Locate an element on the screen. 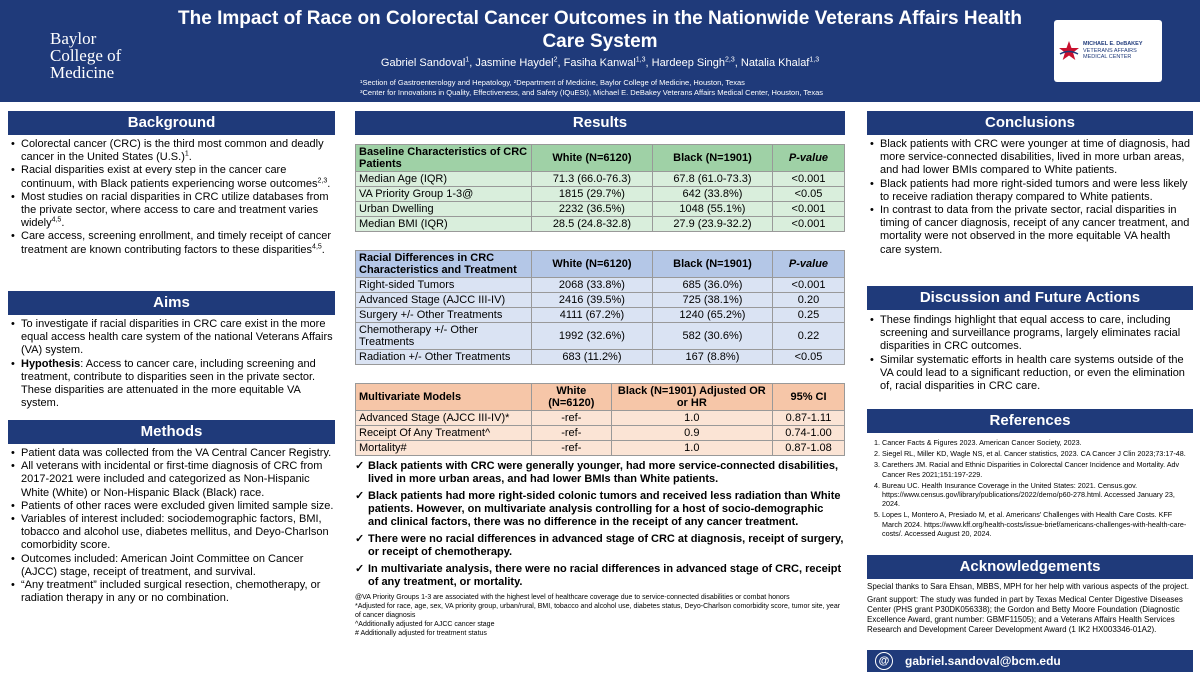 The image size is (1200, 675). table-cell: 67.8 (61.0-73.3) is located at coordinates (712, 179).